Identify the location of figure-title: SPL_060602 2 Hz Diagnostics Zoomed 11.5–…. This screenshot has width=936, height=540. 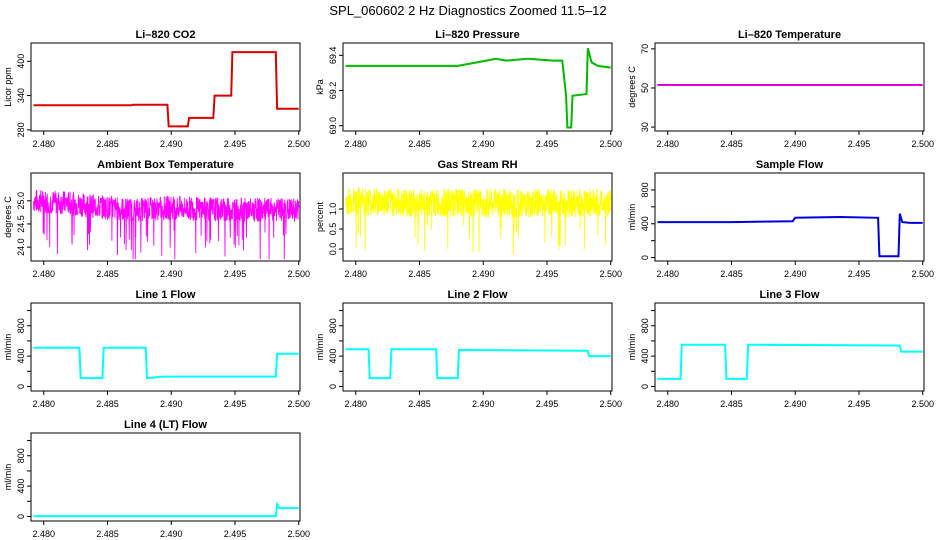
(467, 10).